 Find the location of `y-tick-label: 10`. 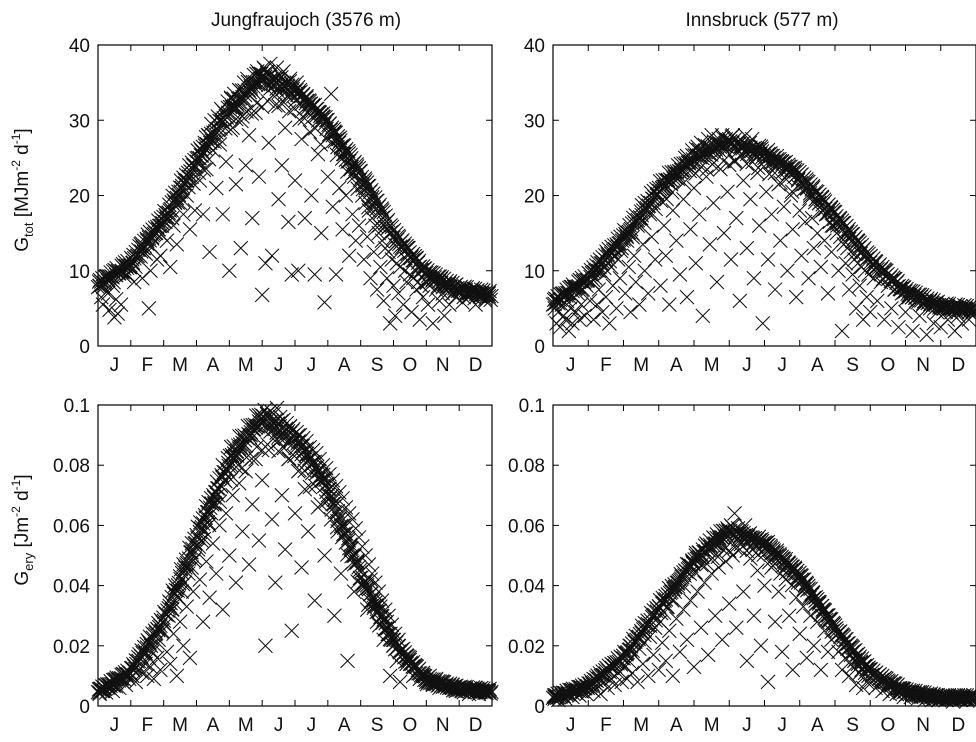

y-tick-label: 10 is located at coordinates (534, 272).